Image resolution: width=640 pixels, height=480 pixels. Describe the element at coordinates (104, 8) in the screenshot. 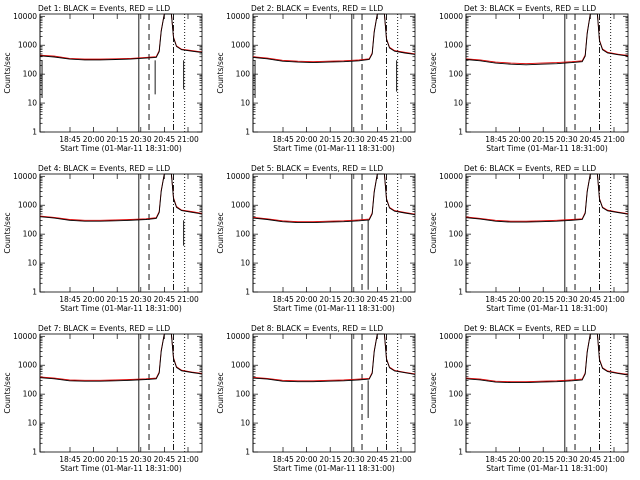

I see `chart-title: Det 1: BLACK = Events, RED = LLD` at that location.